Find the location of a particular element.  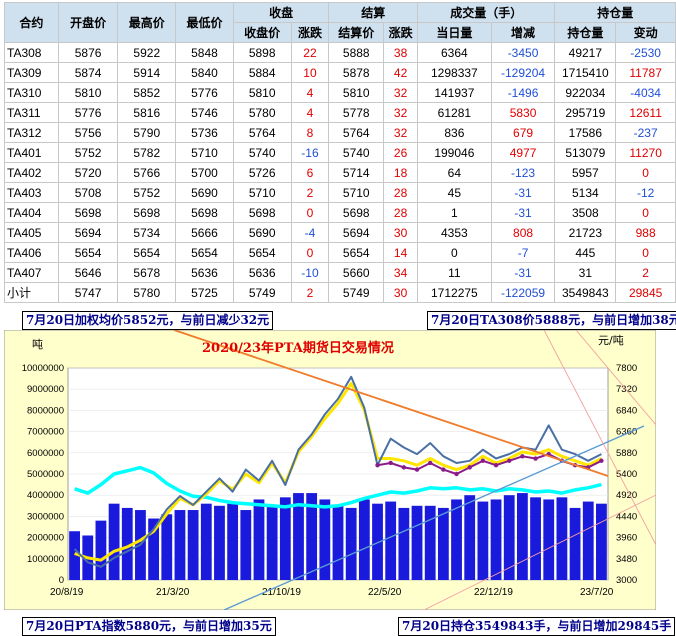

header-group-cell: 结算 is located at coordinates (373, 12).